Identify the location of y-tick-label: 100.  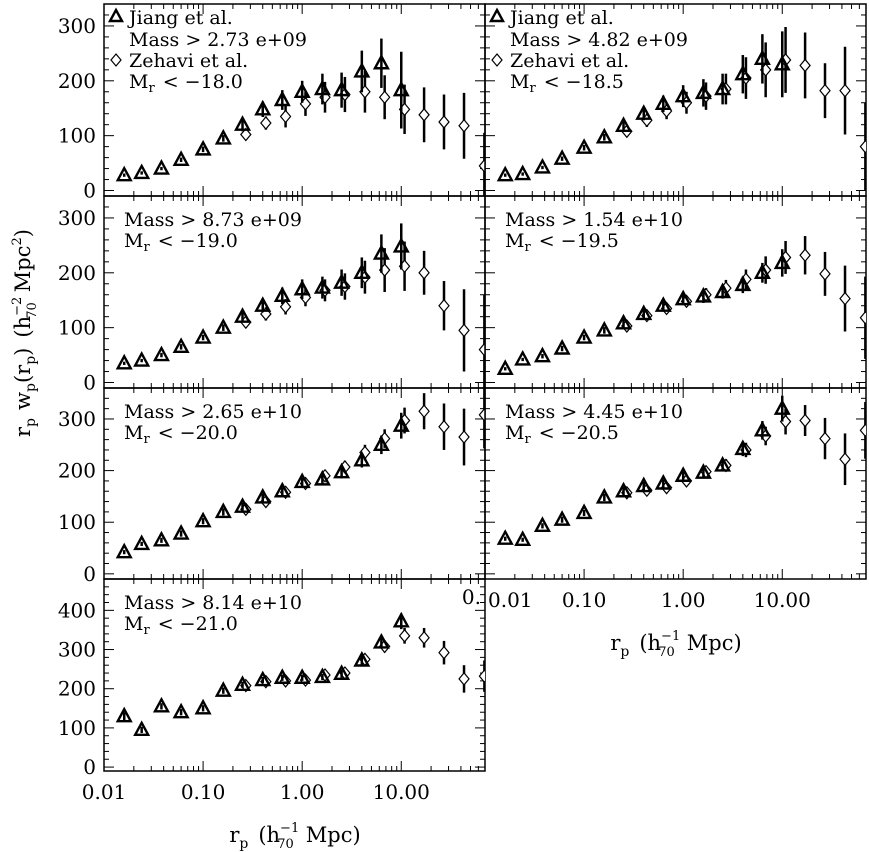
(77, 728).